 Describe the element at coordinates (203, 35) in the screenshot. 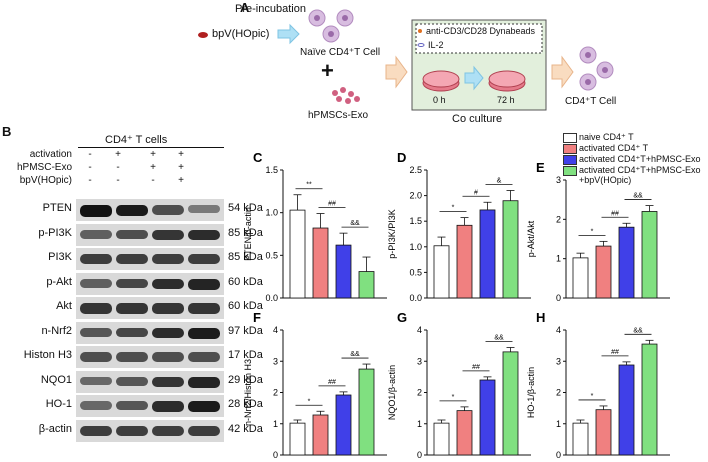

I see `drug-dot-icon` at that location.